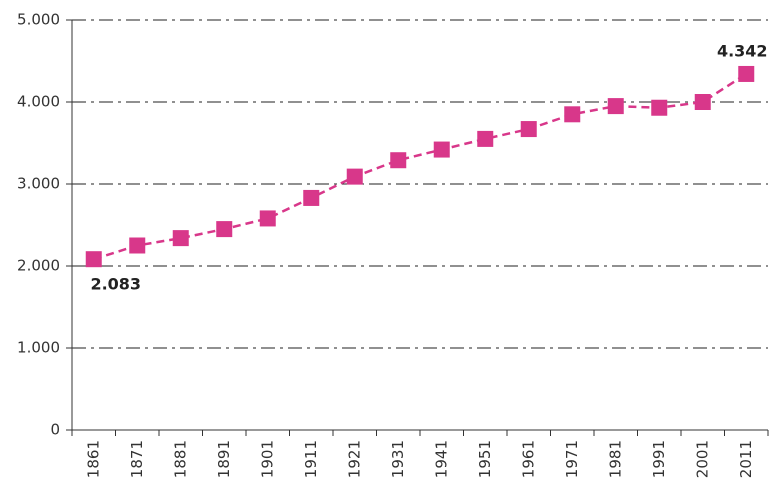  Describe the element at coordinates (746, 459) in the screenshot. I see `x-tick-label: 2011` at that location.